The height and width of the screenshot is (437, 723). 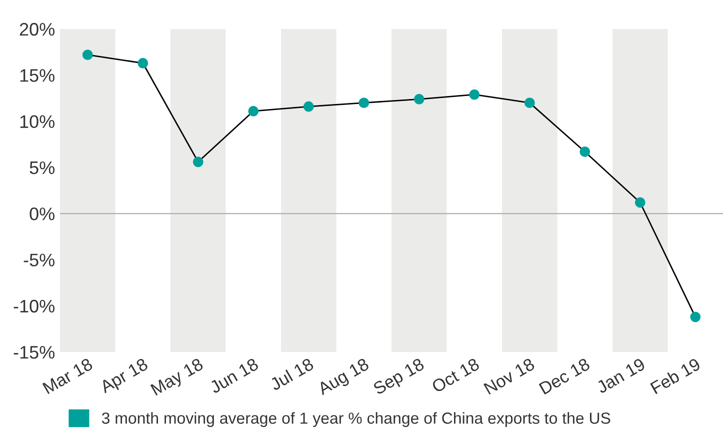 What do you see at coordinates (676, 375) in the screenshot?
I see `x-tick-label: Feb 19` at bounding box center [676, 375].